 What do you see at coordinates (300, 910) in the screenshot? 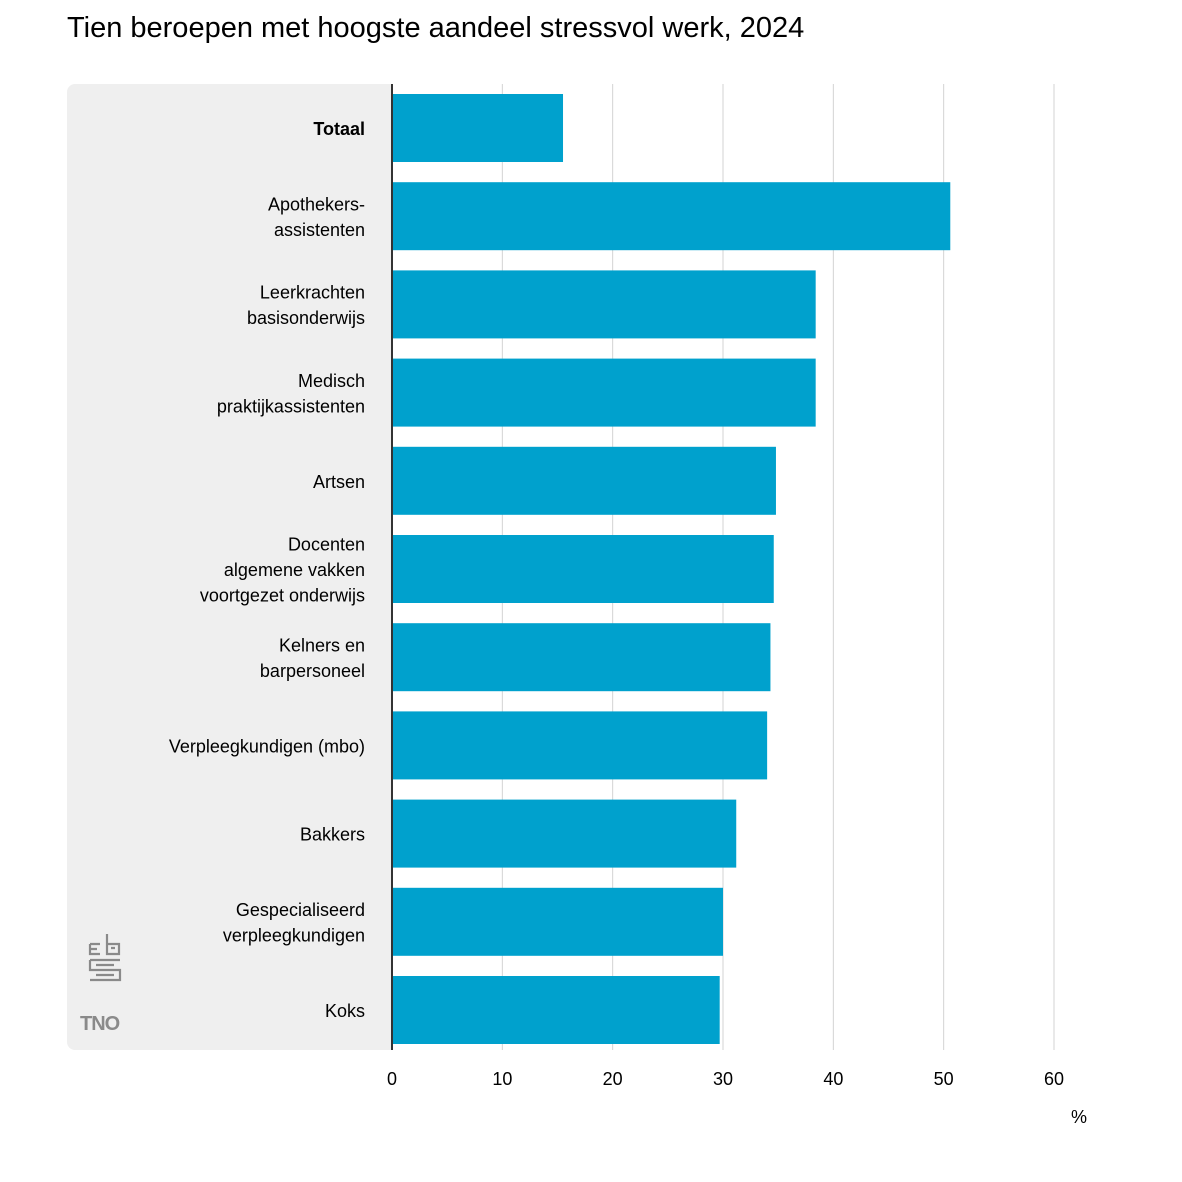
I see `category-label-line: Gespecialiseerd` at bounding box center [300, 910].